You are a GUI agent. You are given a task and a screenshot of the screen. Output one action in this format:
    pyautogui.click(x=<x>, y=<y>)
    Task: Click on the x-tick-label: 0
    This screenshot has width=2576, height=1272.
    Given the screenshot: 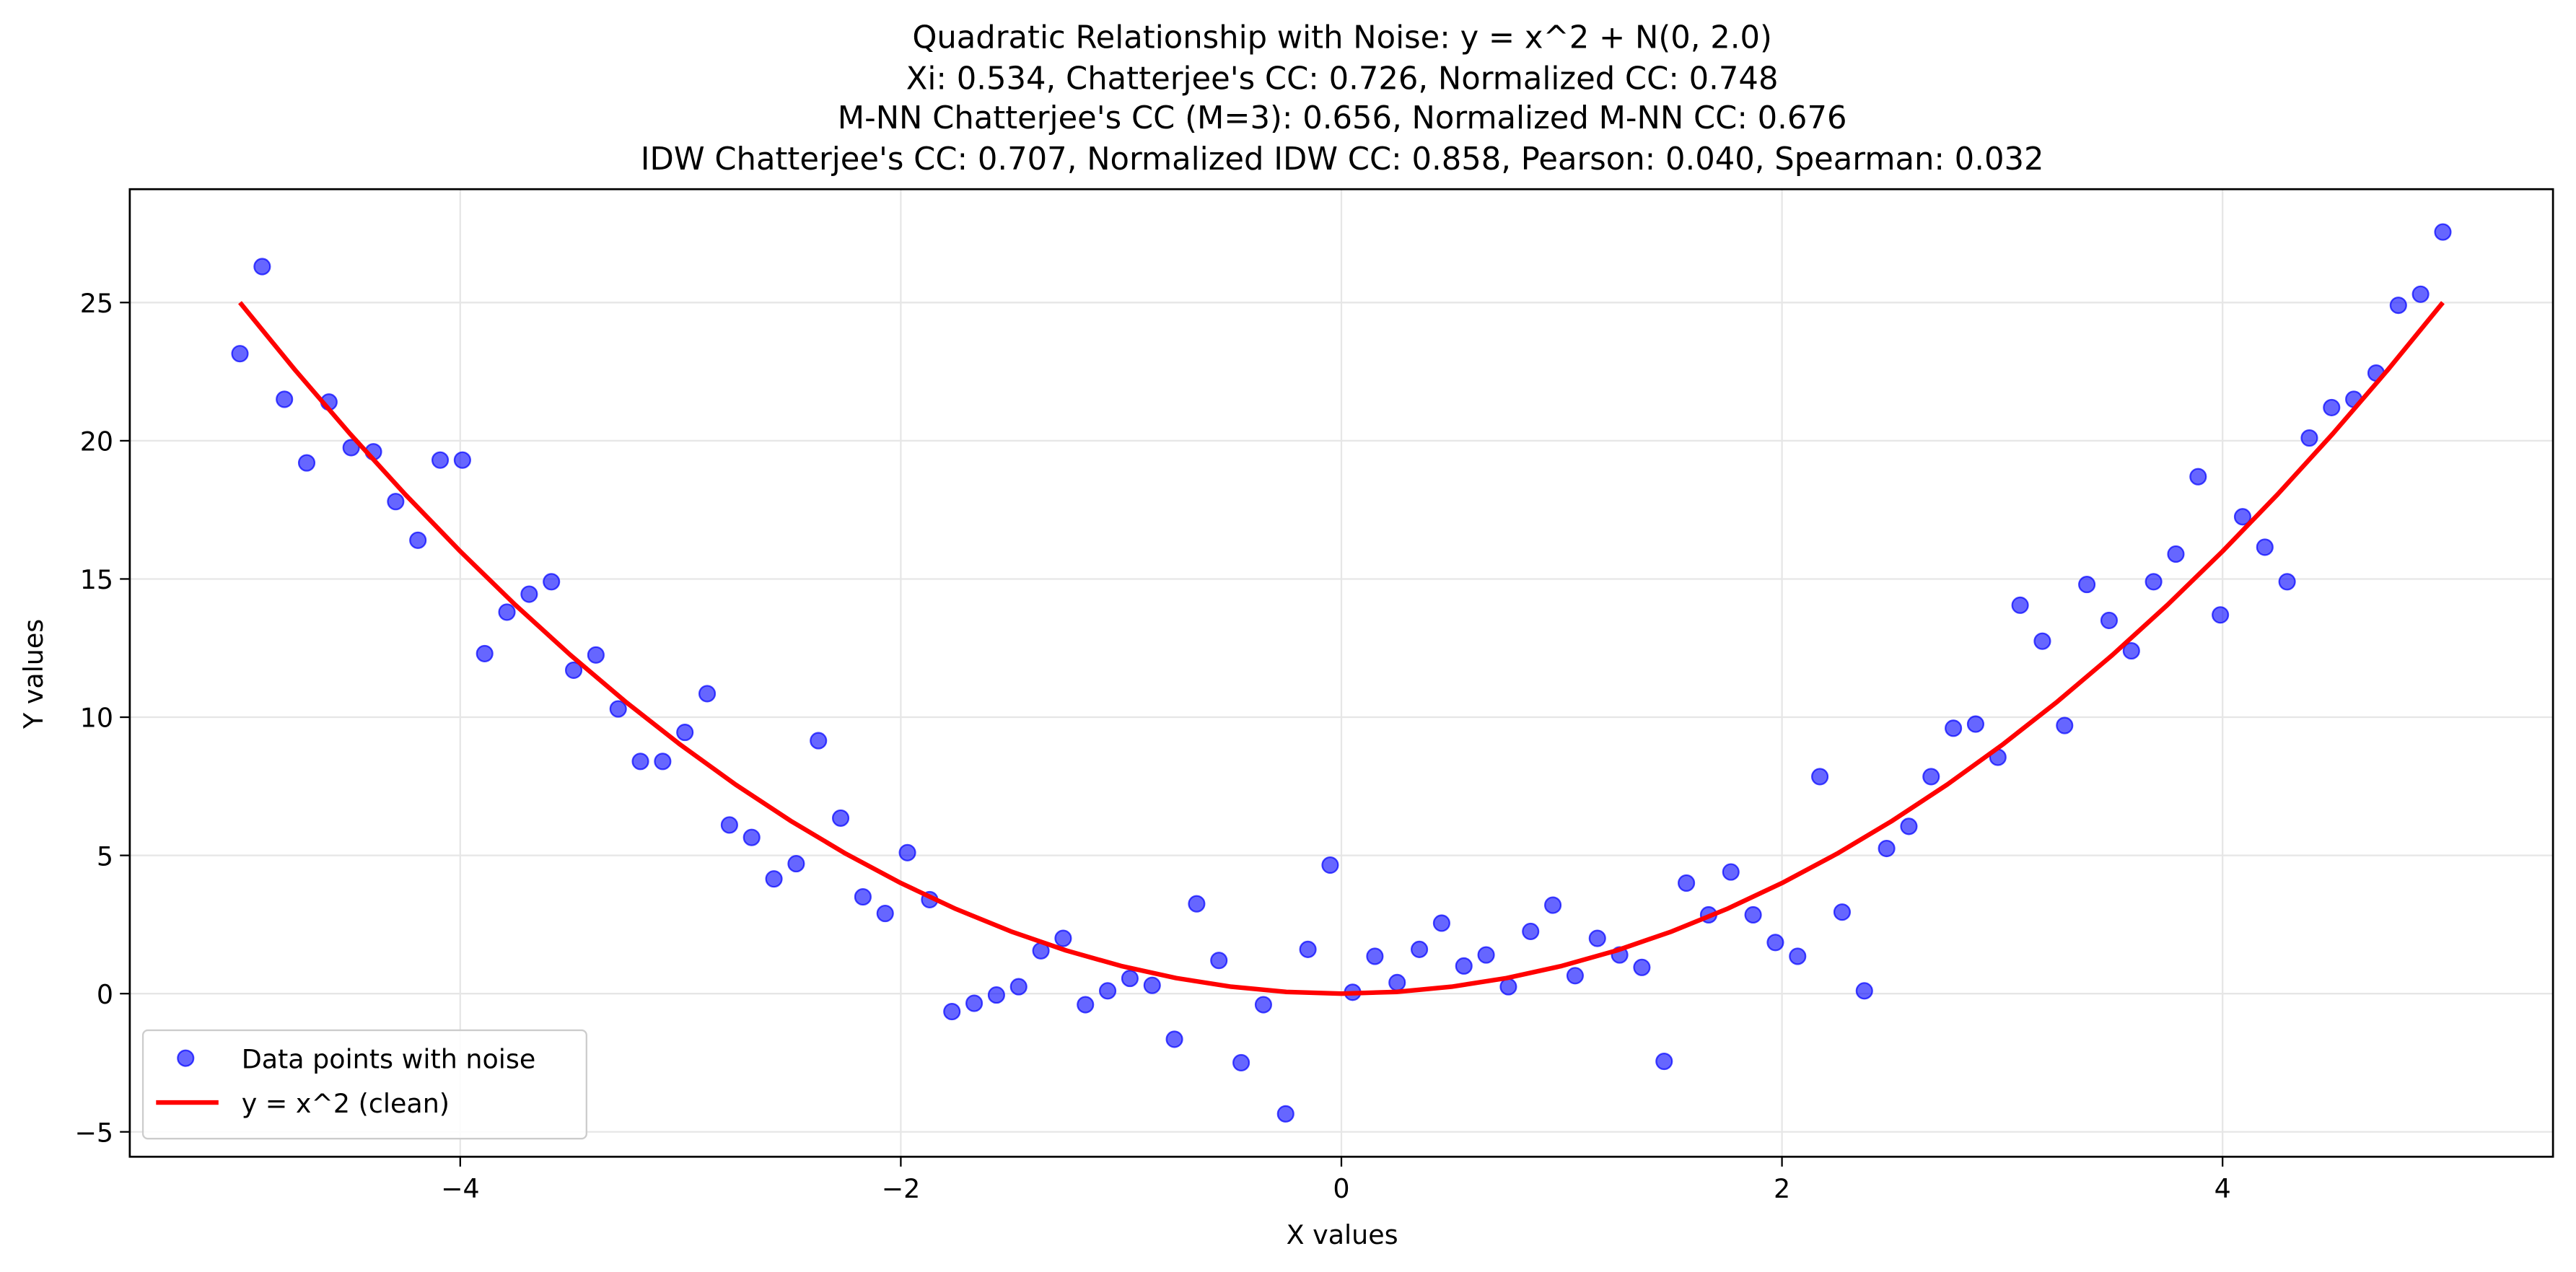 What is the action you would take?
    pyautogui.click(x=1341, y=1188)
    